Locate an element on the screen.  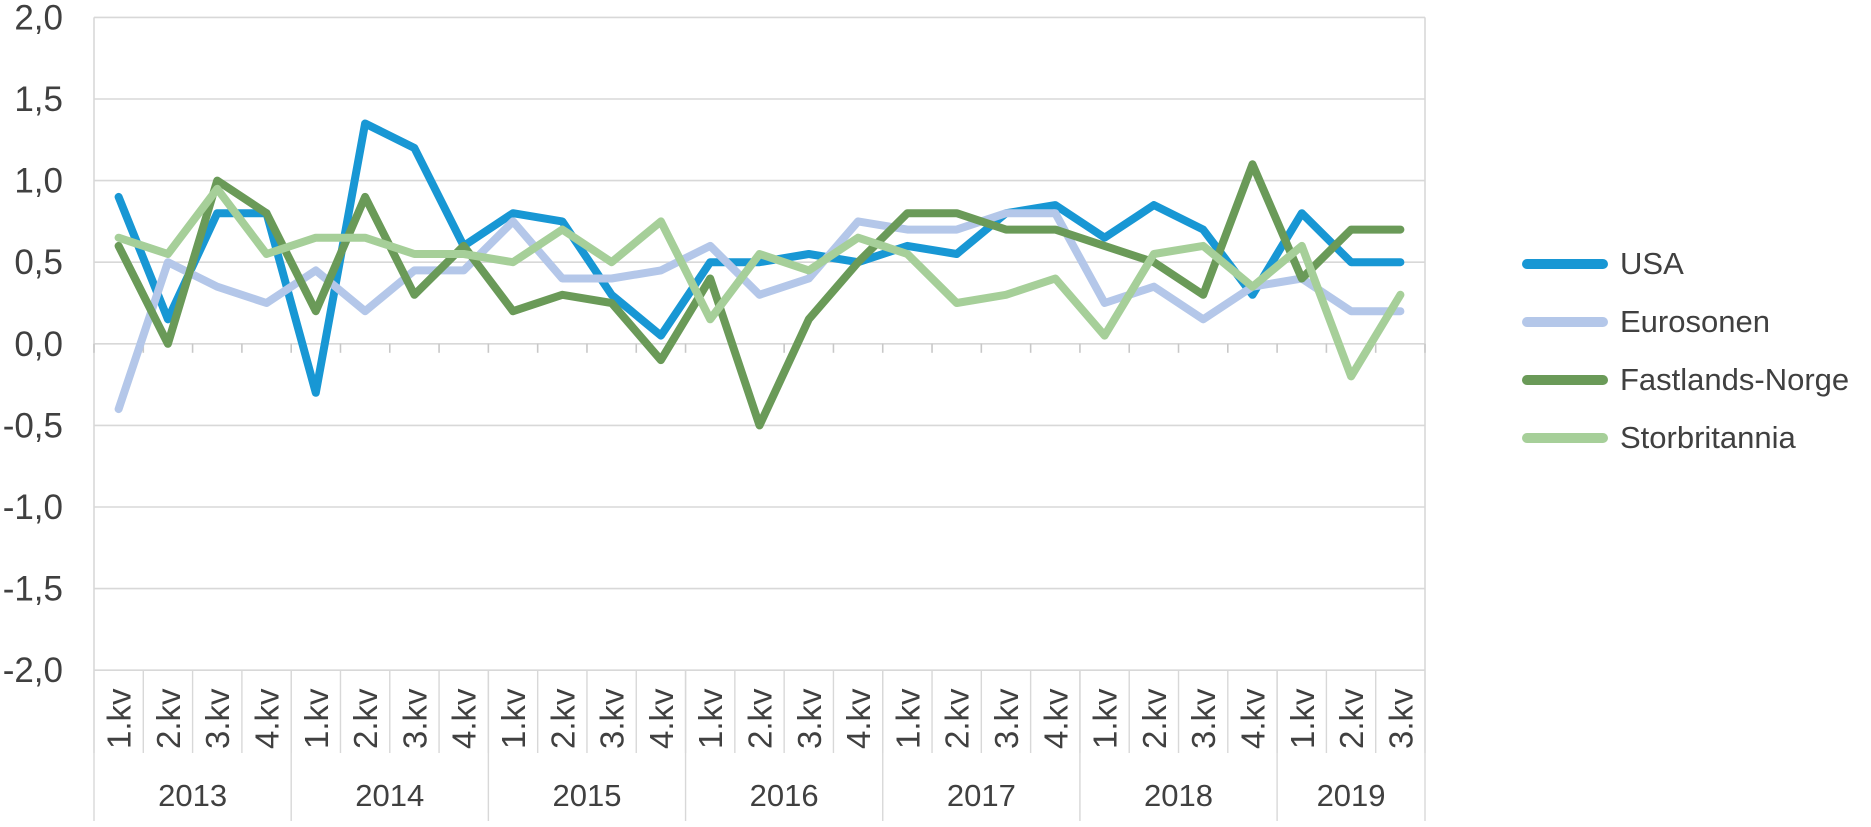
x-axis-year-label: 2015 is located at coordinates (586, 795).